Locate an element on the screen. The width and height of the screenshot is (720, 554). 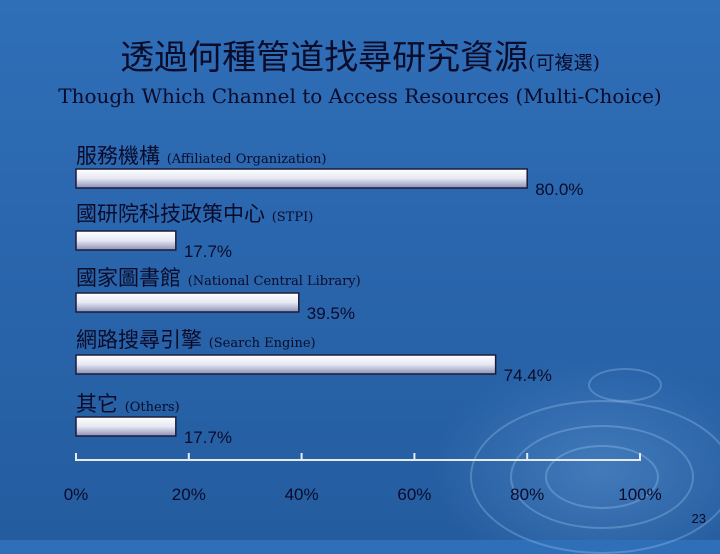
data-label: 39.5% is located at coordinates (331, 313).